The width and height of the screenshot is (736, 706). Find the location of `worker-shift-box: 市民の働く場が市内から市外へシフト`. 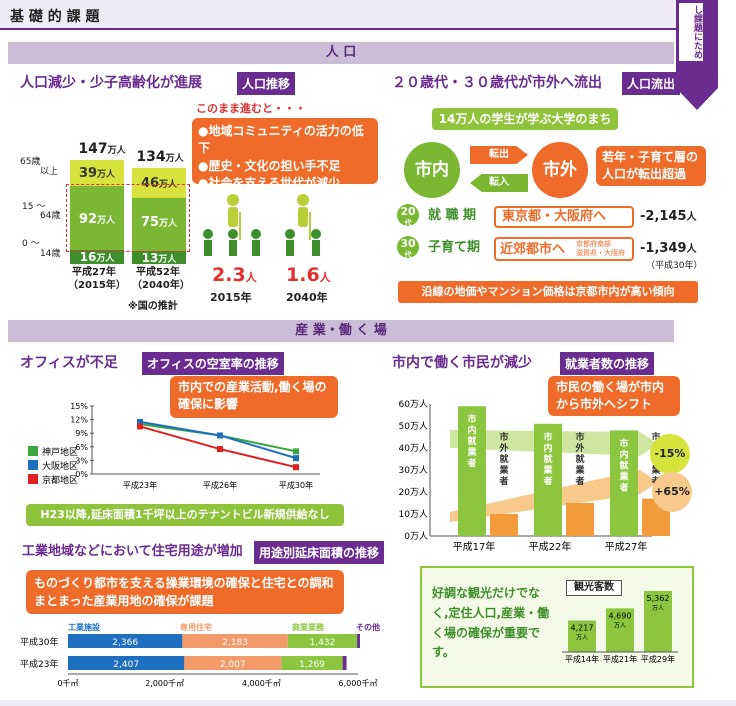

worker-shift-box: 市民の働く場が市内から市外へシフト is located at coordinates (614, 396).